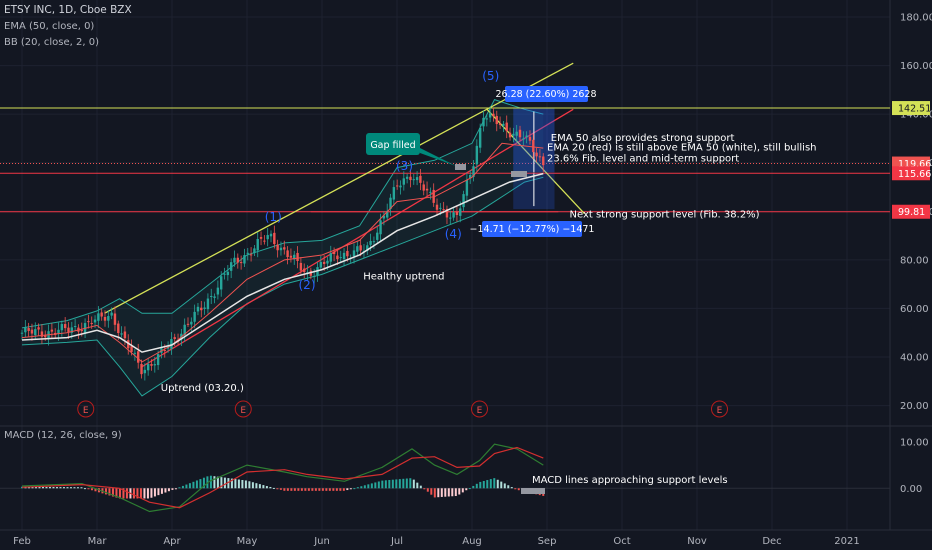 The image size is (932, 550). Describe the element at coordinates (911, 489) in the screenshot. I see `macd-tick-label: 0.00` at that location.